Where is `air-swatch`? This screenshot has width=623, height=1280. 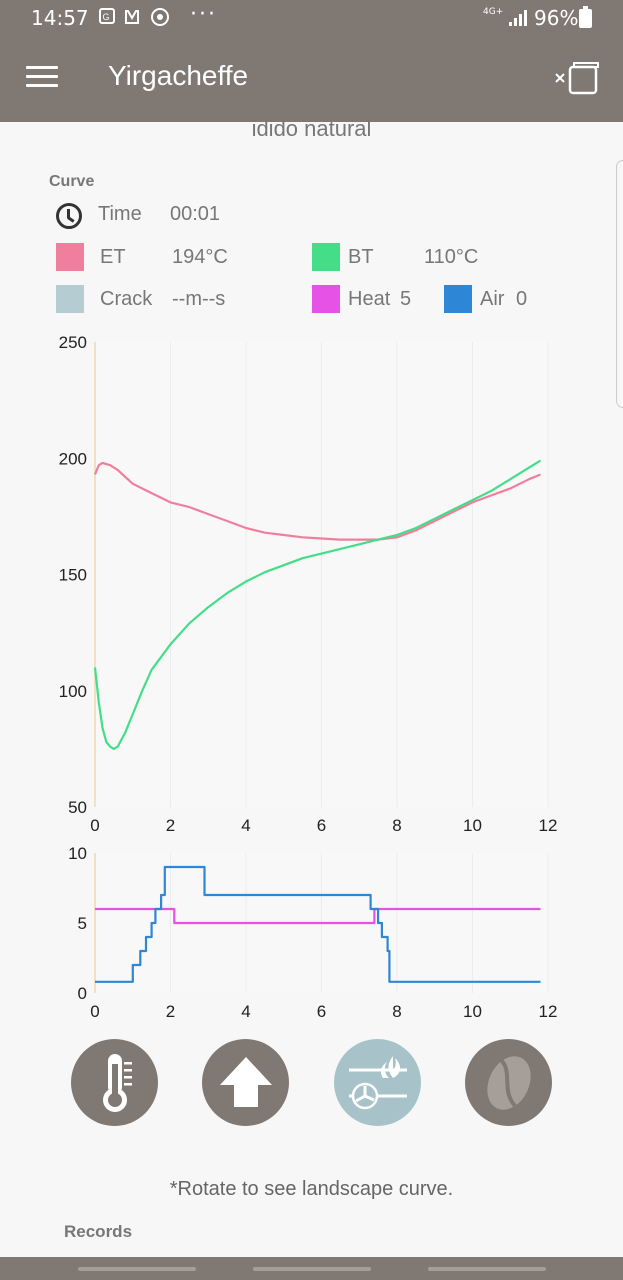 air-swatch is located at coordinates (458, 299).